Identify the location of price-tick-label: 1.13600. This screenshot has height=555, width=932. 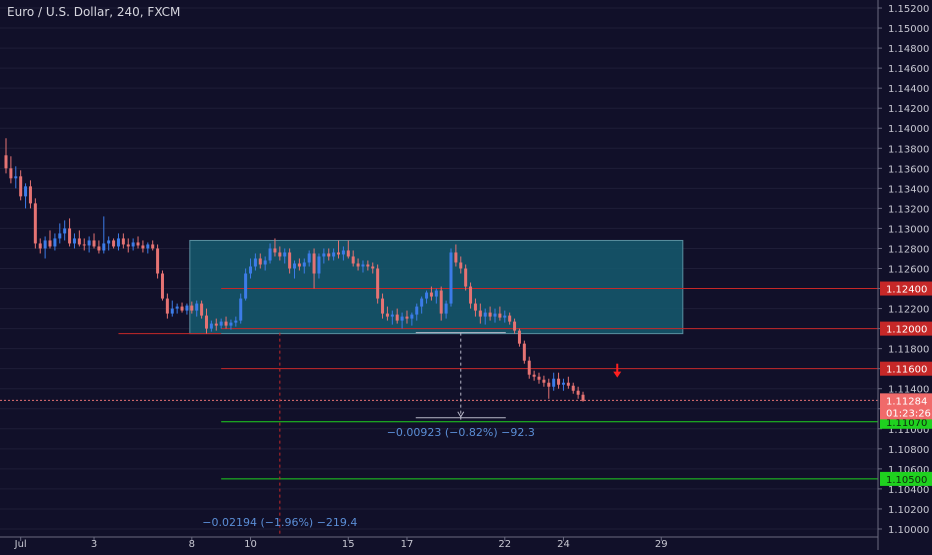
(908, 169).